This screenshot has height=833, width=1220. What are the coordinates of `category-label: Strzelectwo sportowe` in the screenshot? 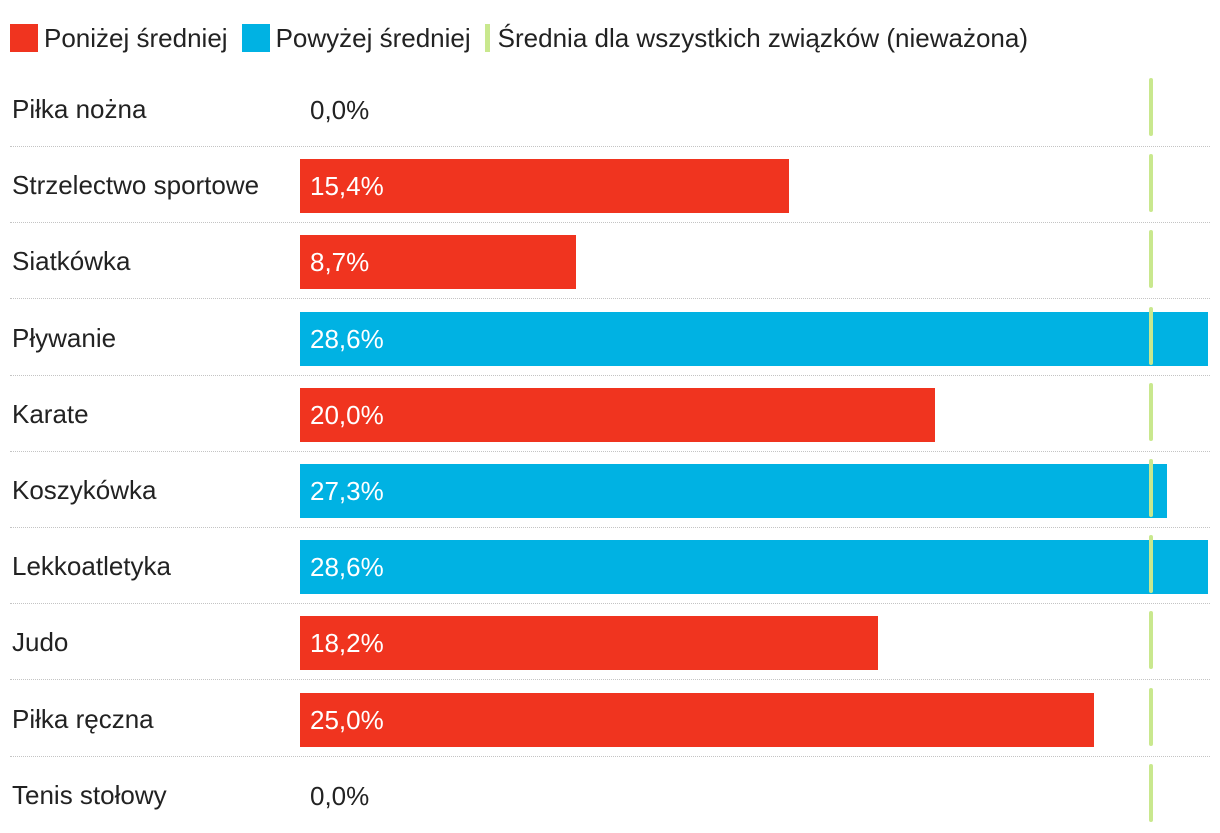 It's located at (136, 185).